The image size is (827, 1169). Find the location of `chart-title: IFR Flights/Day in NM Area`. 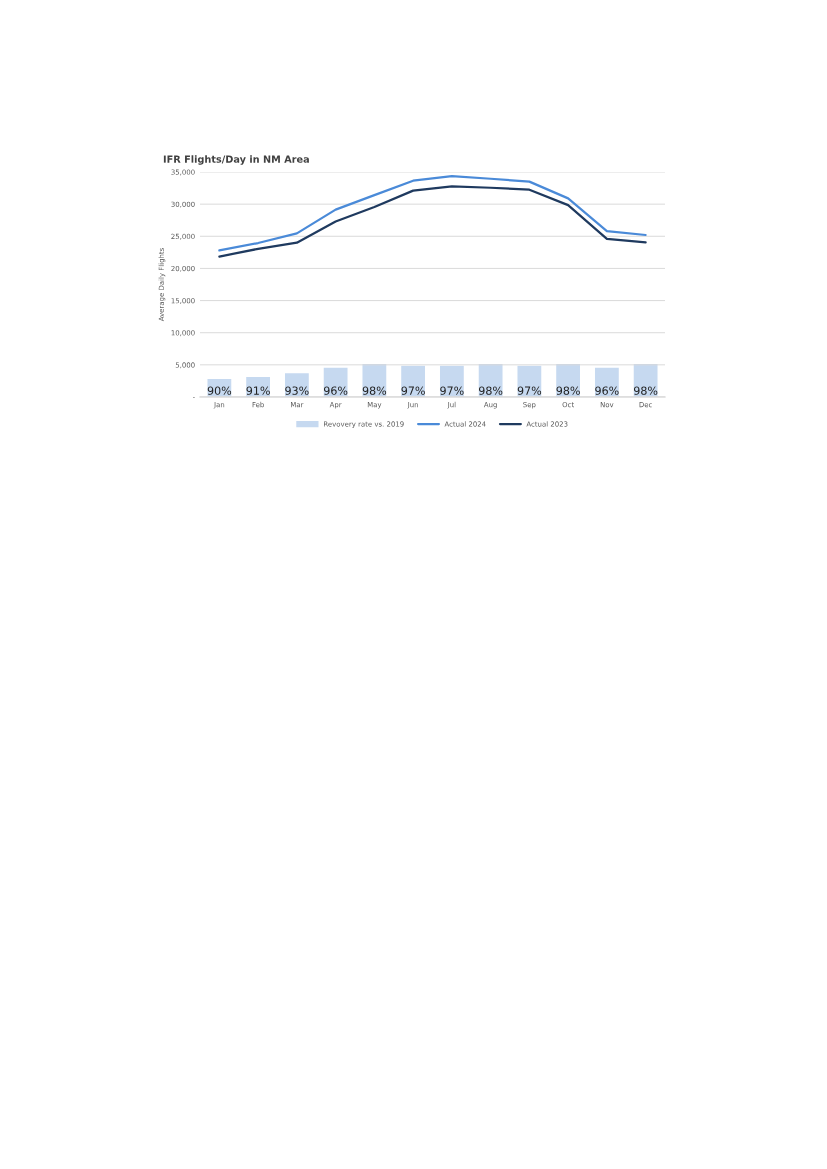

chart-title: IFR Flights/Day in NM Area is located at coordinates (236, 160).